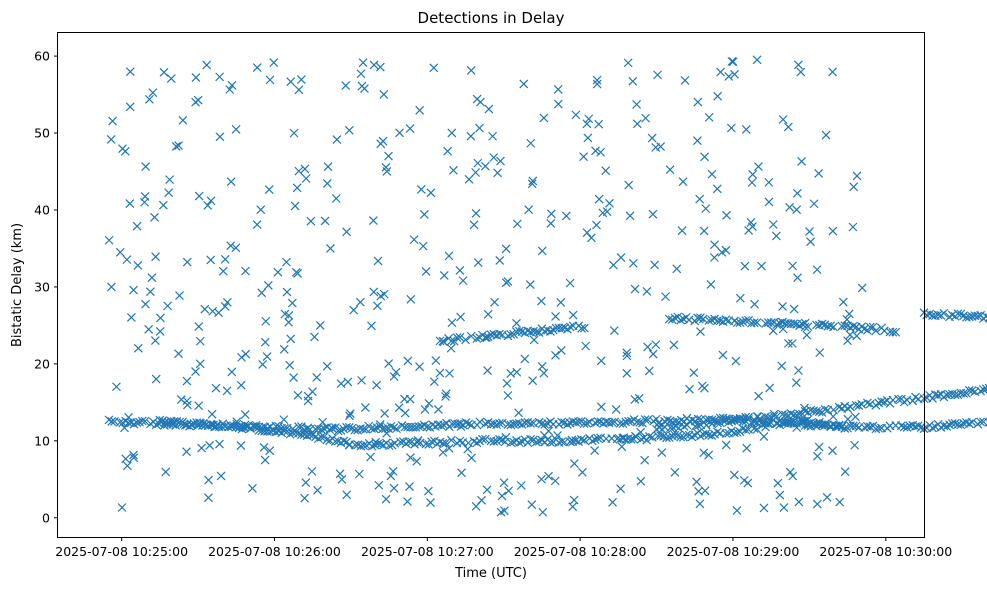  Describe the element at coordinates (885, 551) in the screenshot. I see `x-tick-label: 2025-07-08 10:30:00` at that location.